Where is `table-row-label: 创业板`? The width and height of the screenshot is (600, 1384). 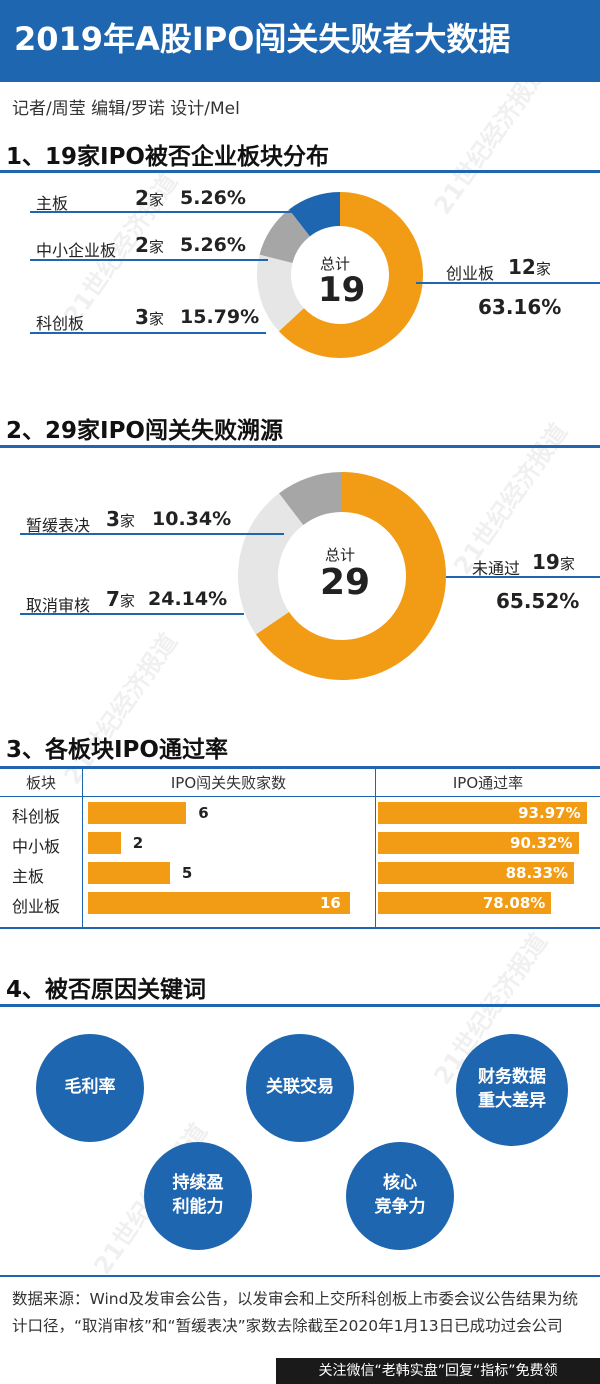 table-row-label: 创业板 is located at coordinates (36, 906).